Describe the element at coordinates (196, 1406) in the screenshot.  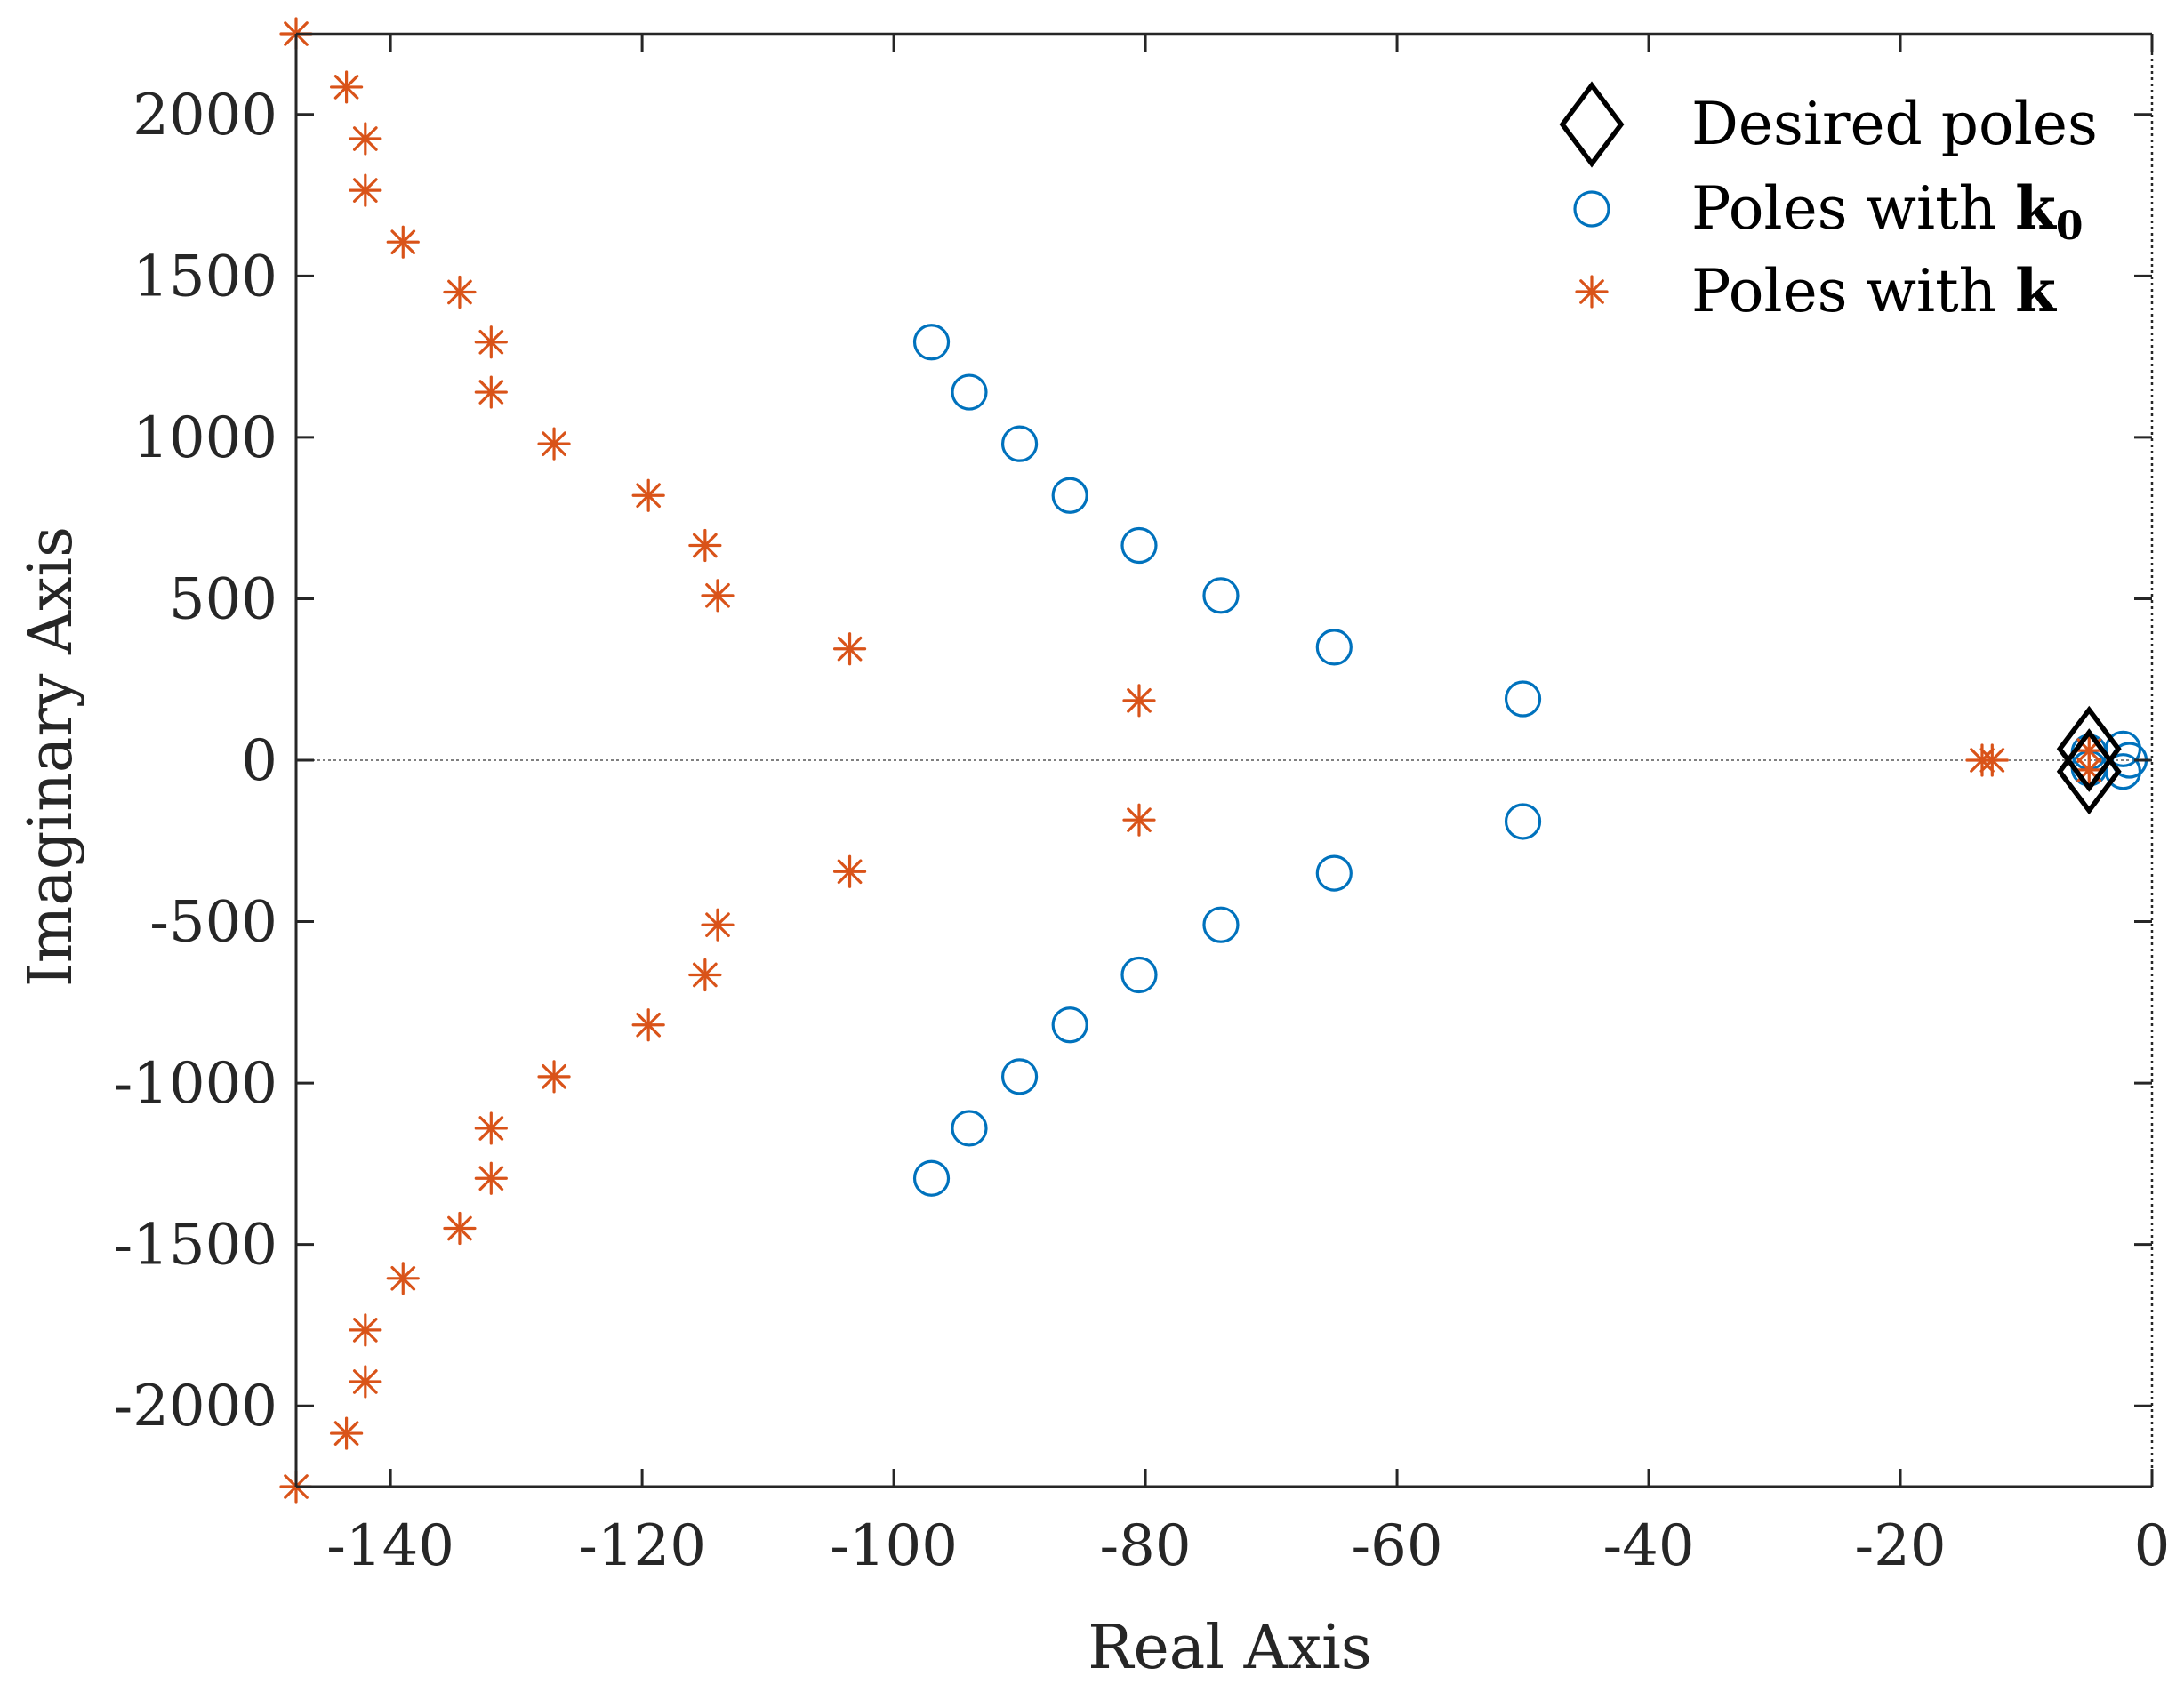
I see `y-tick-label: -2000` at that location.